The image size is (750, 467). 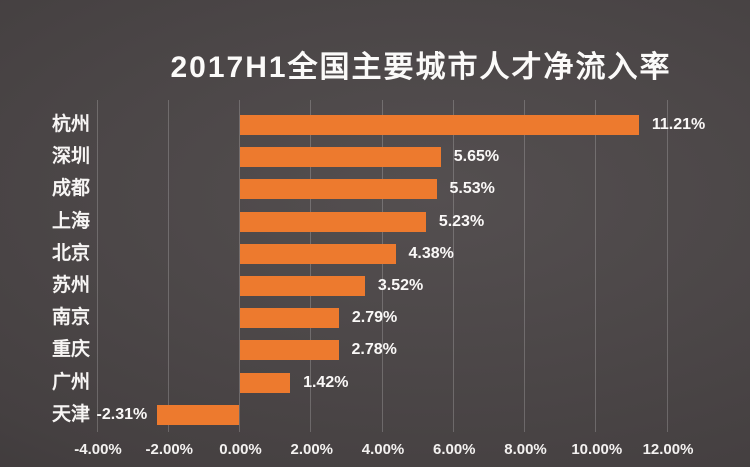 What do you see at coordinates (70, 253) in the screenshot?
I see `category-label: 北京` at bounding box center [70, 253].